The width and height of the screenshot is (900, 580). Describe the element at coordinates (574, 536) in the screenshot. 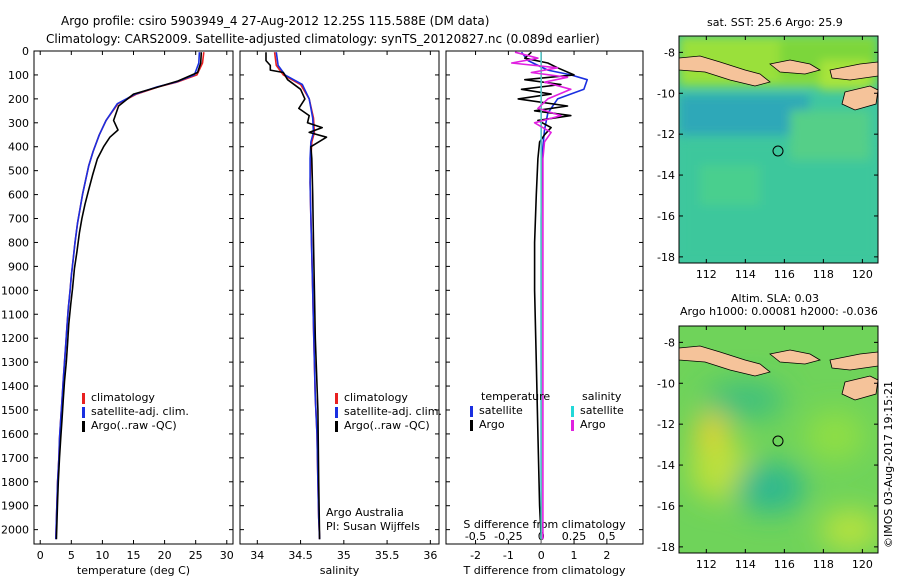

I see `x-top-tick-label: 0.25` at that location.